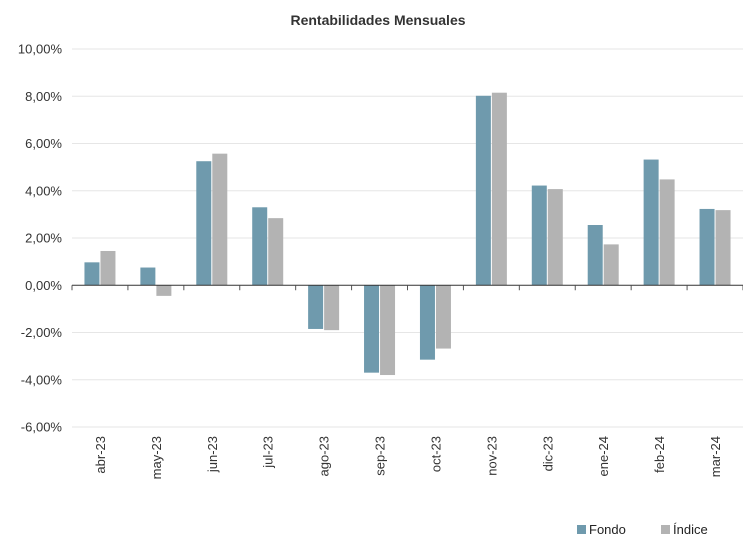 The width and height of the screenshot is (743, 535). Describe the element at coordinates (324, 456) in the screenshot. I see `x-tick-label: ago-23` at that location.